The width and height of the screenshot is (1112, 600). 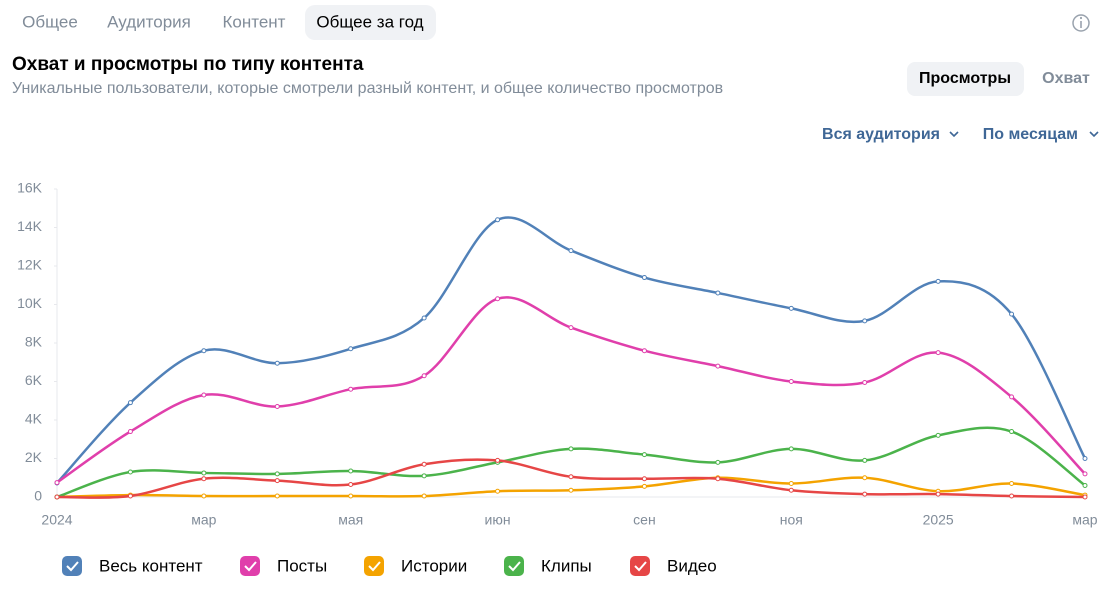 What do you see at coordinates (254, 21) in the screenshot?
I see `tab: Контент` at bounding box center [254, 21].